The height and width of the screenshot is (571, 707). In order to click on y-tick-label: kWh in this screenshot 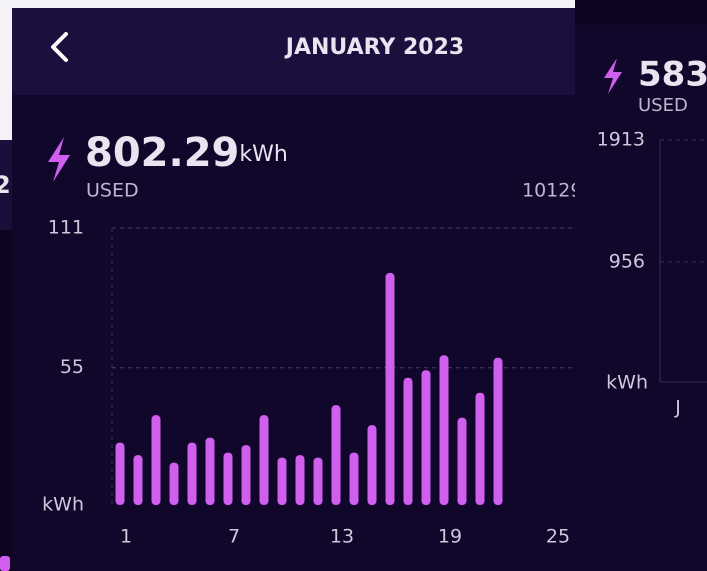, I will do `click(63, 505)`.